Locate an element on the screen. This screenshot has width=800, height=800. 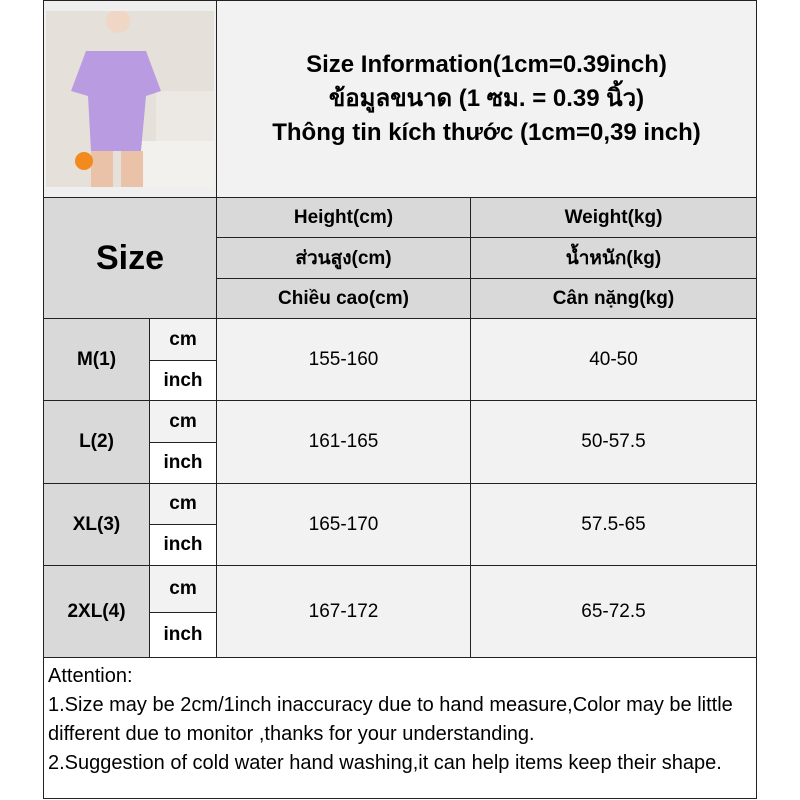
weight-value: 50-57.5 is located at coordinates (613, 442).